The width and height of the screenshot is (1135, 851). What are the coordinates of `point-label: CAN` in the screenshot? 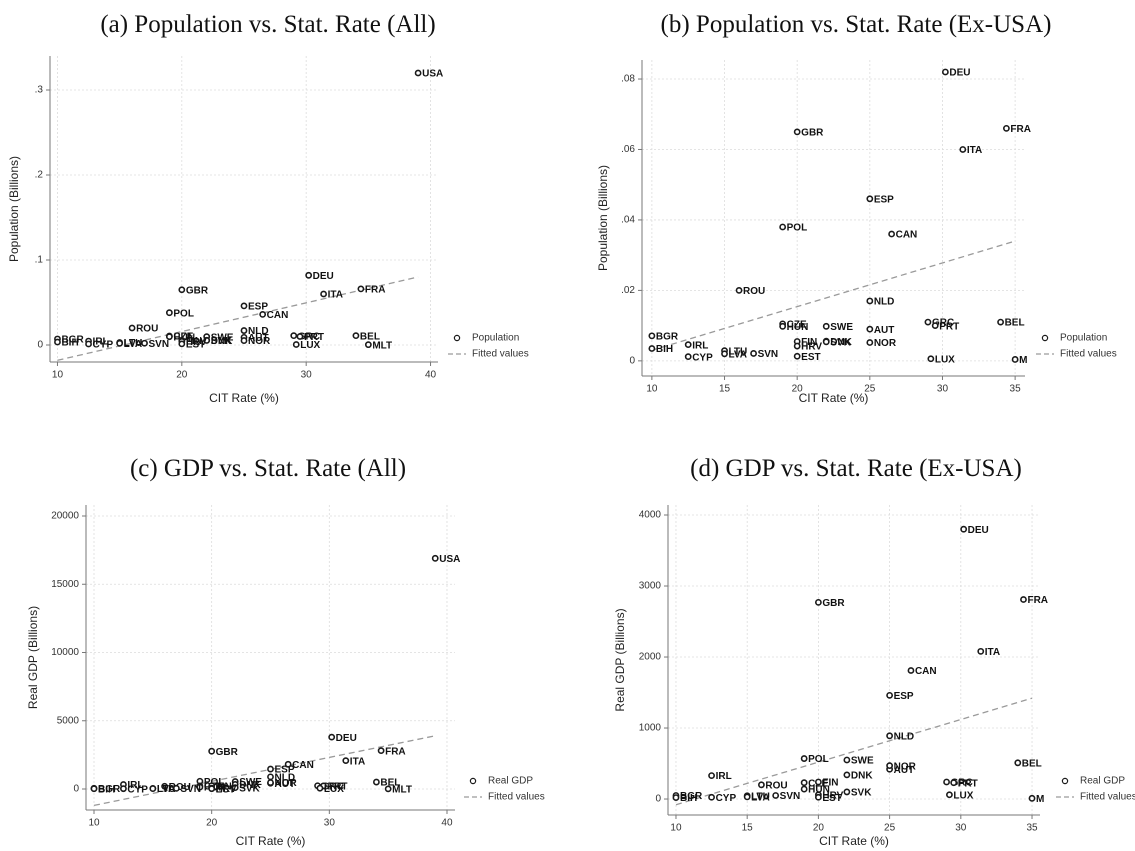 It's located at (303, 765).